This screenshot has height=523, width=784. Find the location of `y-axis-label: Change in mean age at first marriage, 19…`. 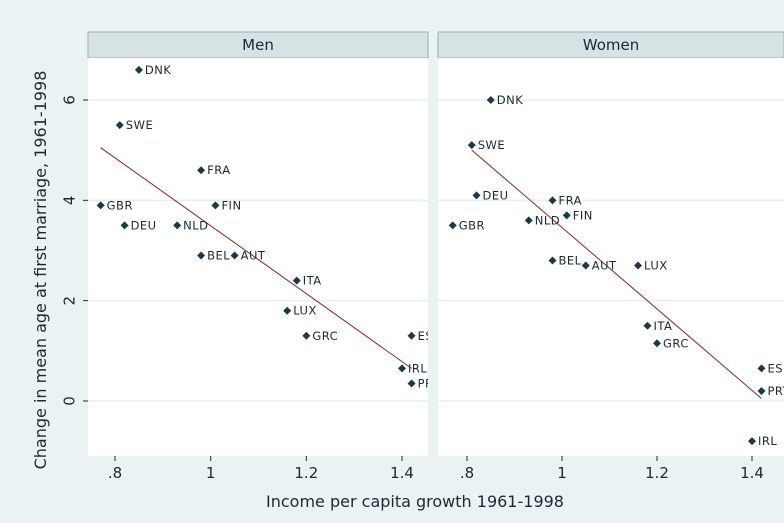

y-axis-label: Change in mean age at first marriage, 19… is located at coordinates (40, 270).